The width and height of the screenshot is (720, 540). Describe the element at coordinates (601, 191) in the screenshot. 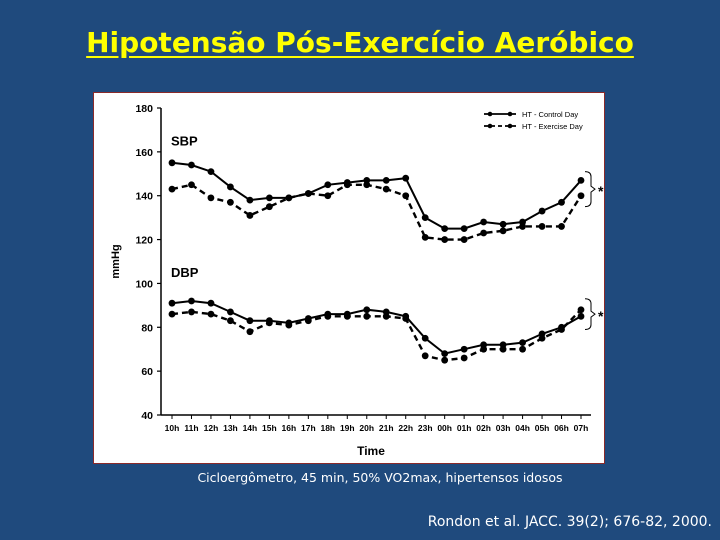

I see `significance-star-sbp: *` at that location.